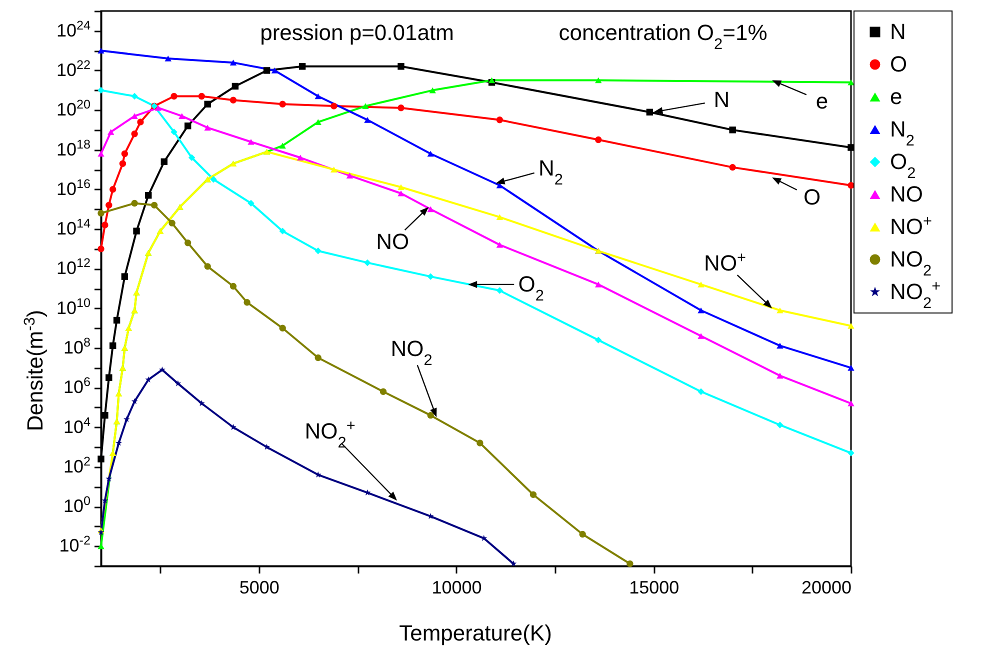  I want to click on annotation: e, so click(822, 101).